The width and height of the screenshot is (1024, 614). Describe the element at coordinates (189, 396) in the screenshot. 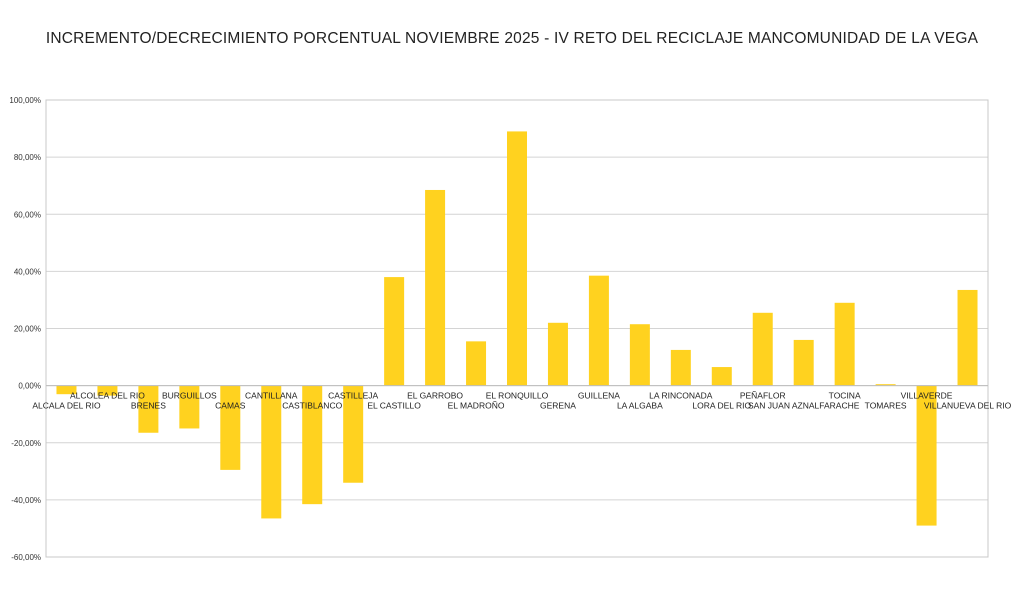

I see `category-label: BURGUILLOS` at that location.